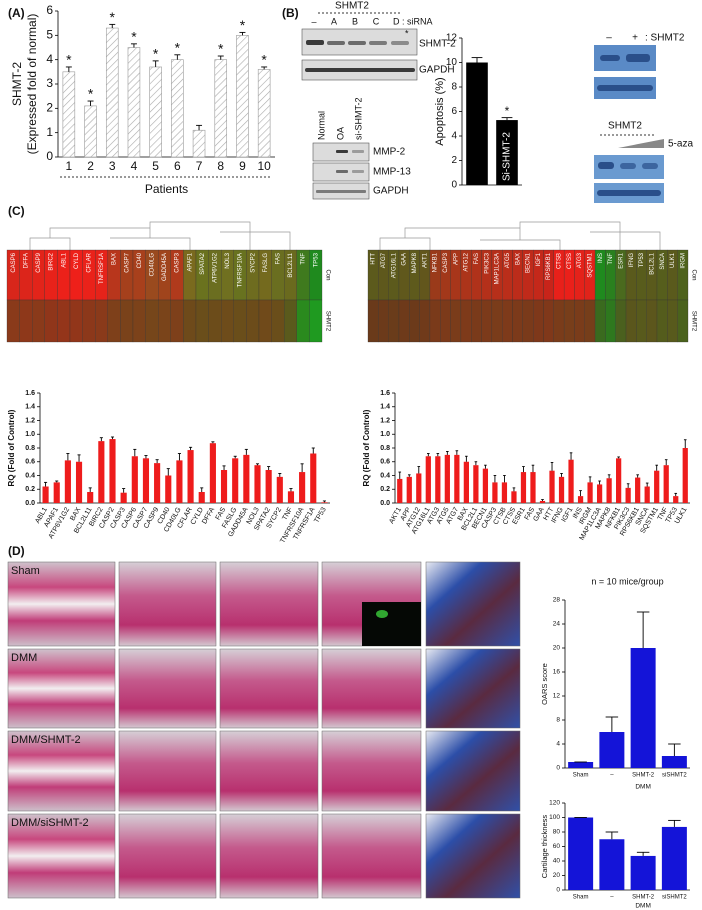 The height and width of the screenshot is (910, 702). Describe the element at coordinates (313, 21) in the screenshot. I see `lane-label: –` at that location.